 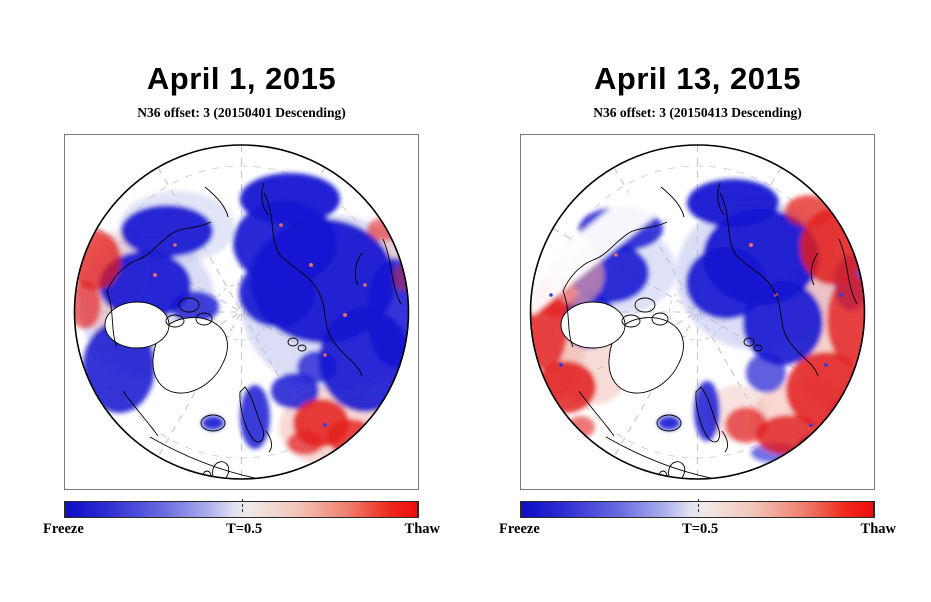 I want to click on panel-subtitle: N36 offset: 3 (20150413 Descending), so click(x=697, y=112).